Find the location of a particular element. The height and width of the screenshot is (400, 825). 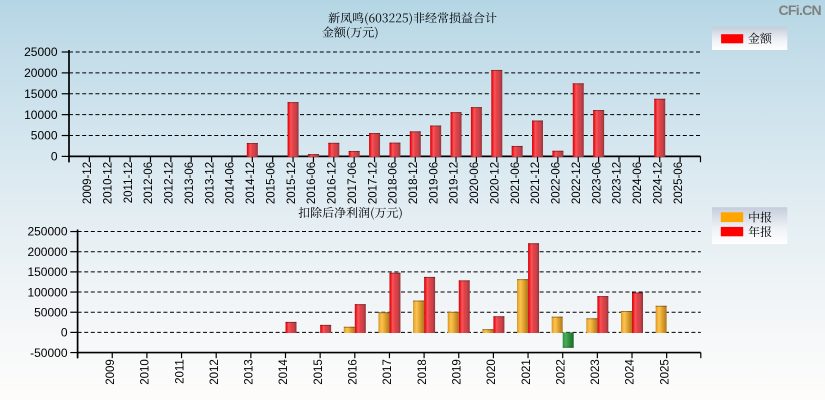

svg-text: 50000 is located at coordinates (51, 312).